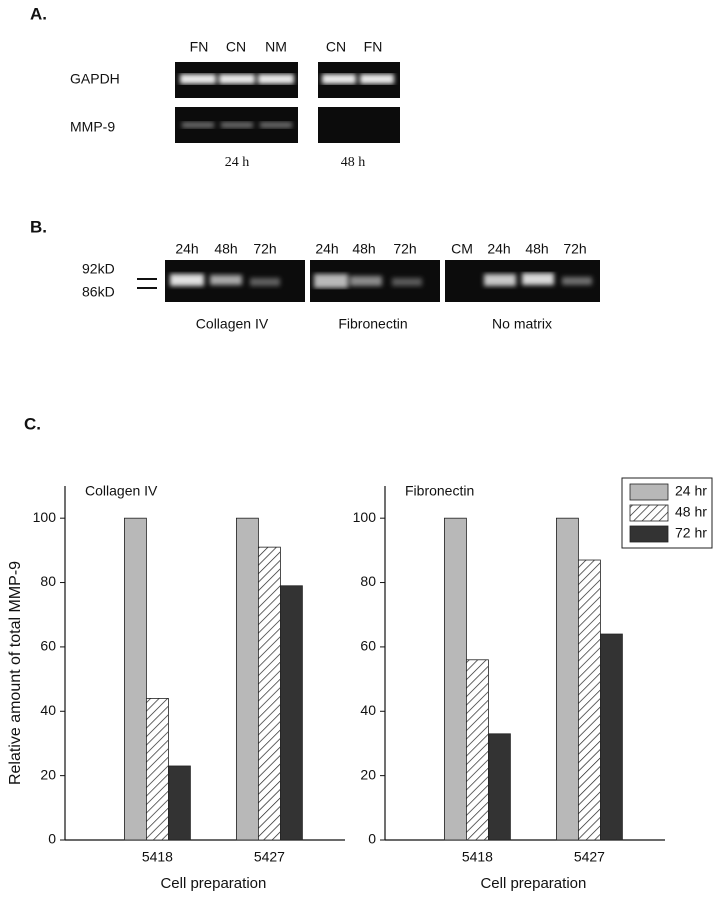  What do you see at coordinates (522, 324) in the screenshot?
I see `group-label: No matrix` at bounding box center [522, 324].